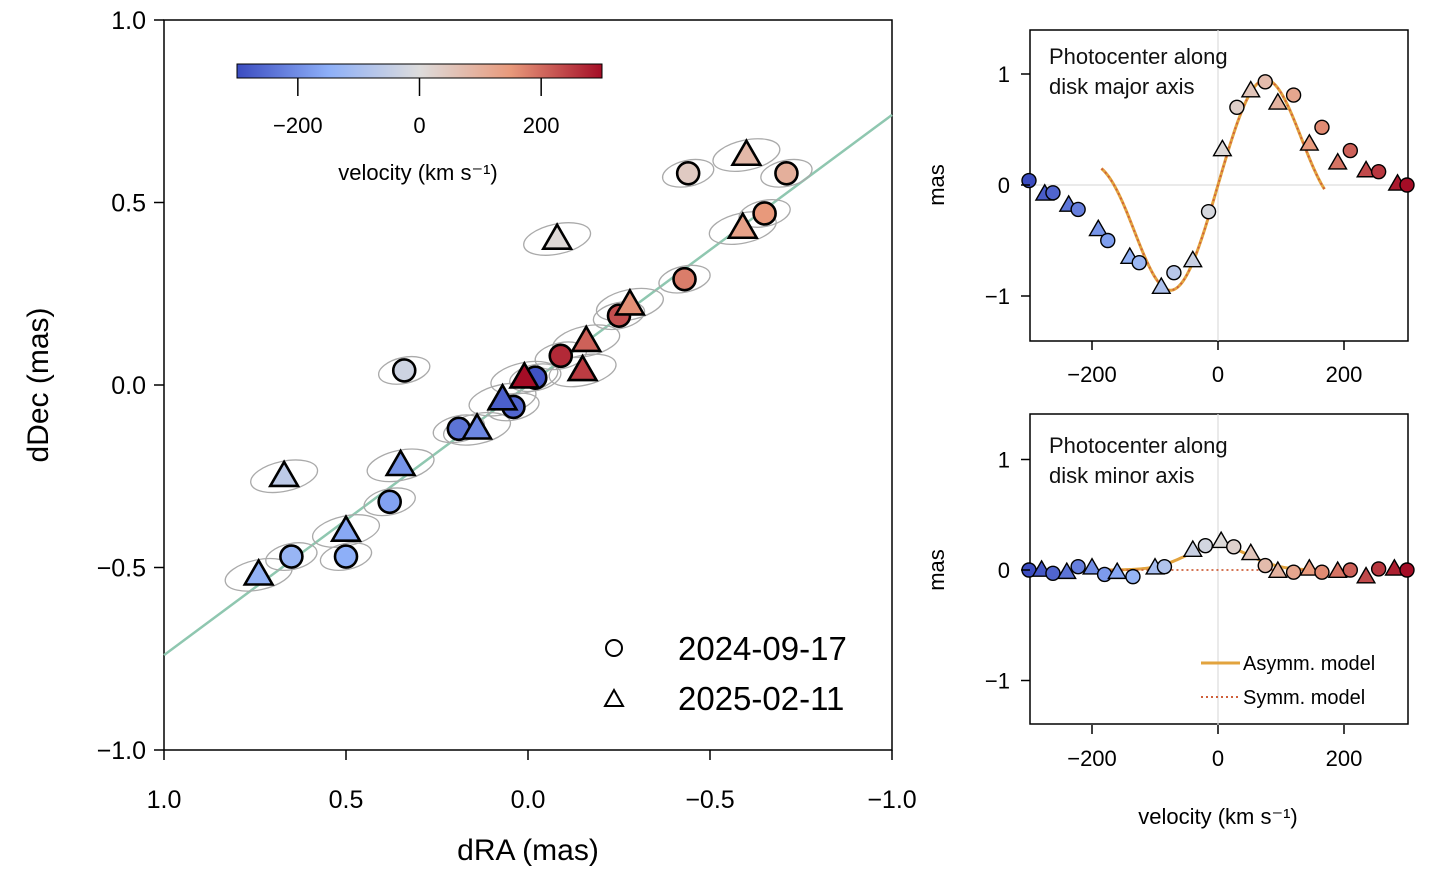 Image resolution: width=1447 pixels, height=876 pixels. What do you see at coordinates (1138, 445) in the screenshot?
I see `minor-title-line1: Photocenter along` at bounding box center [1138, 445].